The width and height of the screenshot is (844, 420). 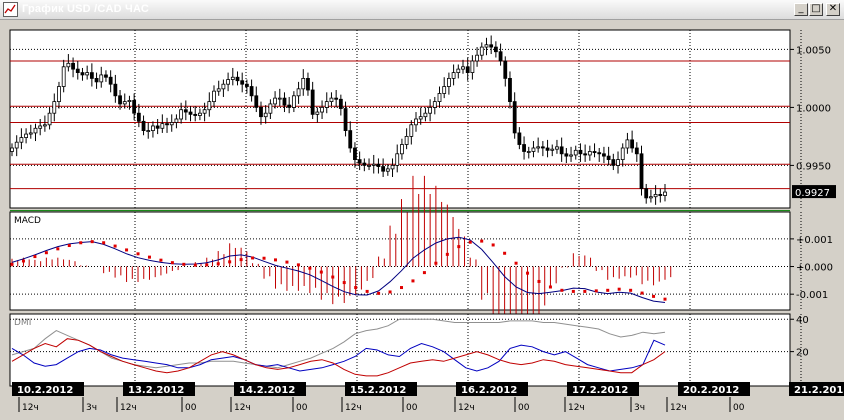 I want to click on window-title: График USD /CAD ЧАС, so click(x=85, y=9).